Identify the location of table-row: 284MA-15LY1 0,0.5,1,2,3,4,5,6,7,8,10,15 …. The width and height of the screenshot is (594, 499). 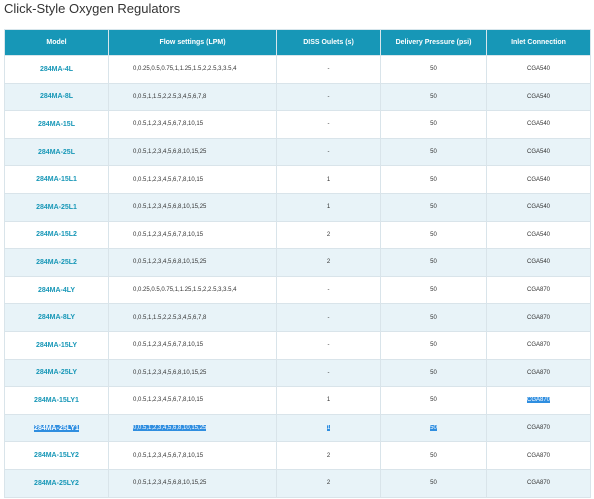
(297, 400).